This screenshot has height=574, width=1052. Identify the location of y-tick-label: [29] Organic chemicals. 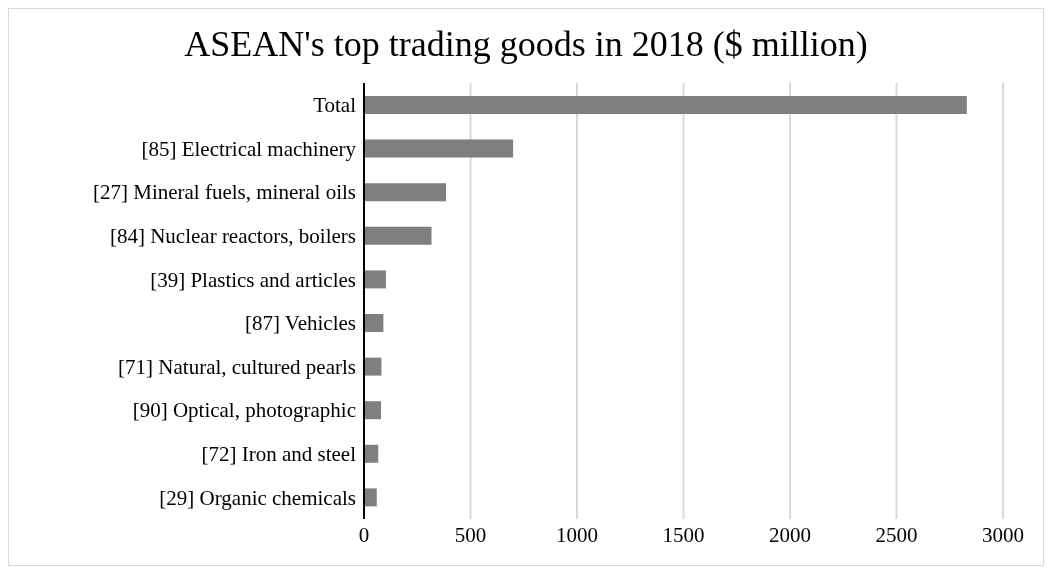
(257, 497).